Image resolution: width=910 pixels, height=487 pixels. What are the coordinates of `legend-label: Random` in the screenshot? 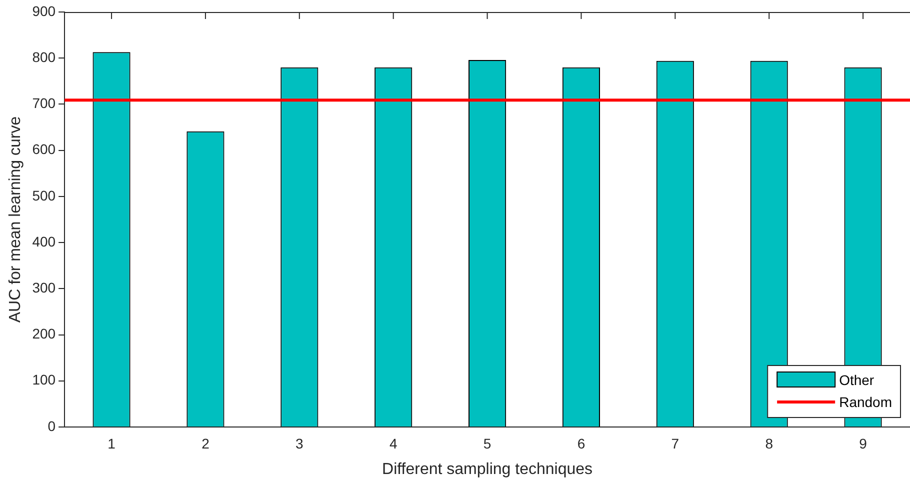 It's located at (865, 402).